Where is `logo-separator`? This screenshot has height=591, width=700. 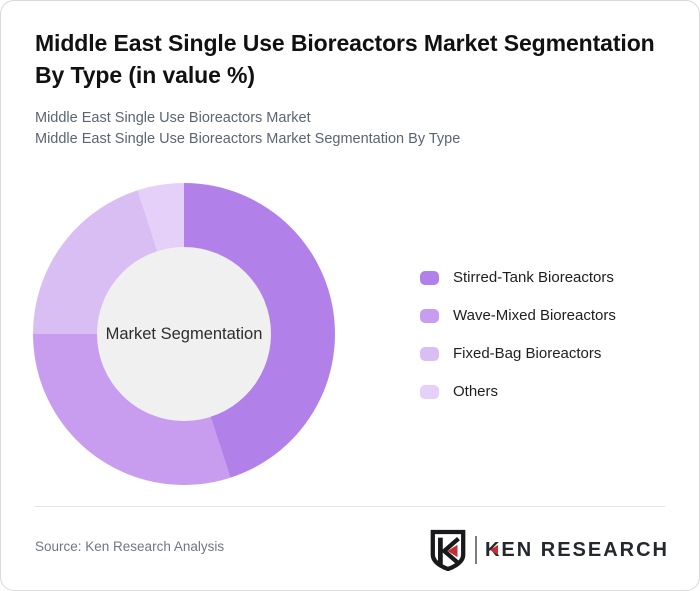
logo-separator is located at coordinates (475, 550).